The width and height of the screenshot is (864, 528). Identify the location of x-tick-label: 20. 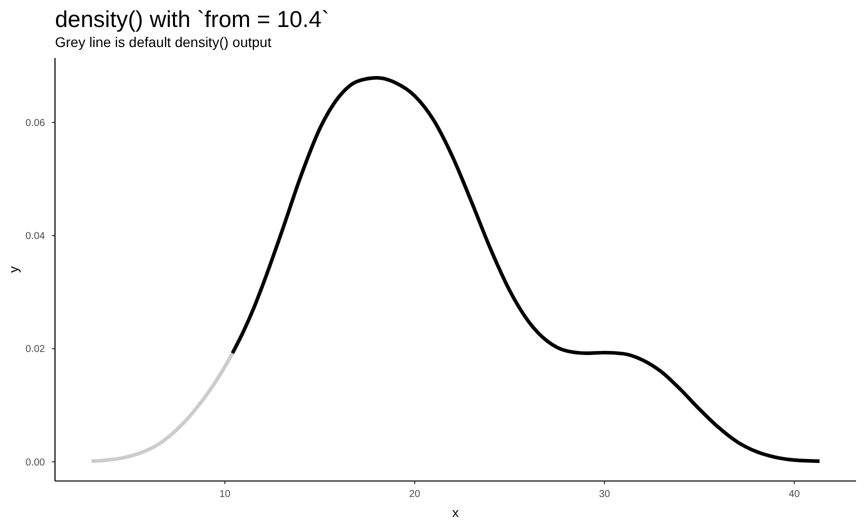
(415, 494).